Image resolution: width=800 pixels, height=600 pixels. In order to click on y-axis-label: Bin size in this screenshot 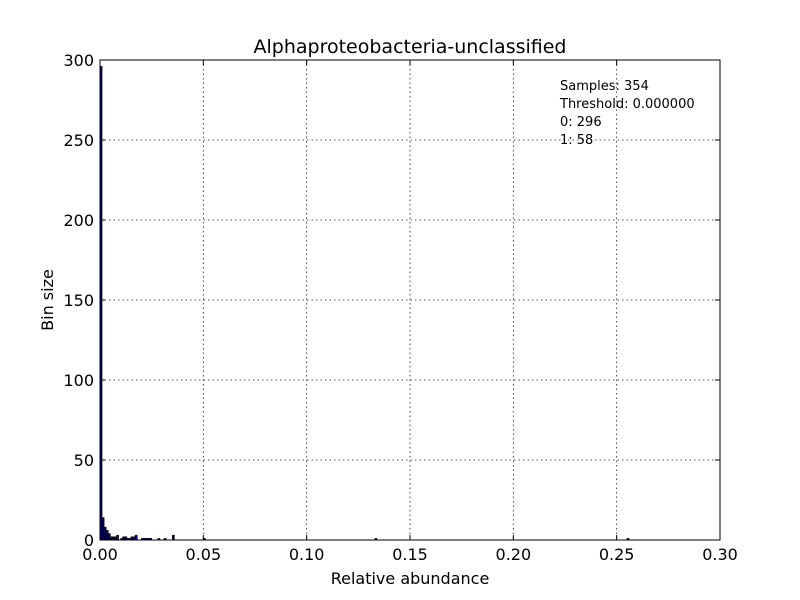, I will do `click(47, 300)`.